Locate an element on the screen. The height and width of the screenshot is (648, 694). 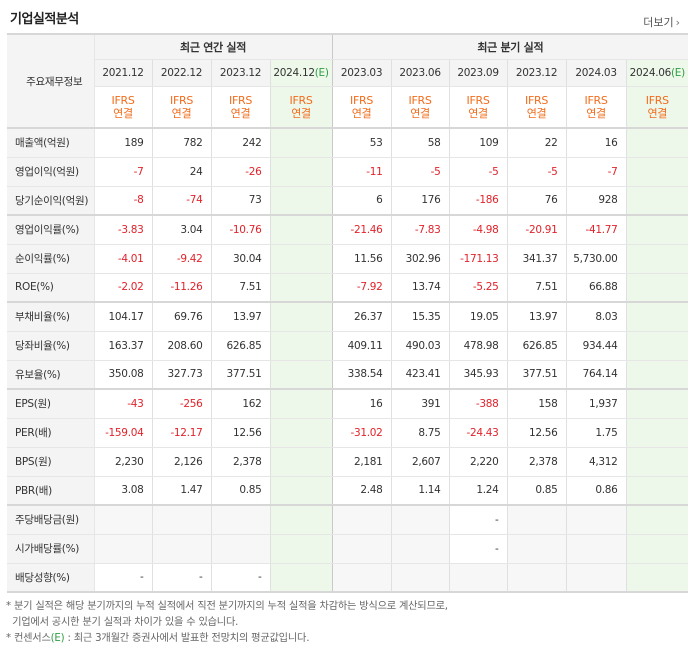
table-cell: 176 is located at coordinates (420, 201).